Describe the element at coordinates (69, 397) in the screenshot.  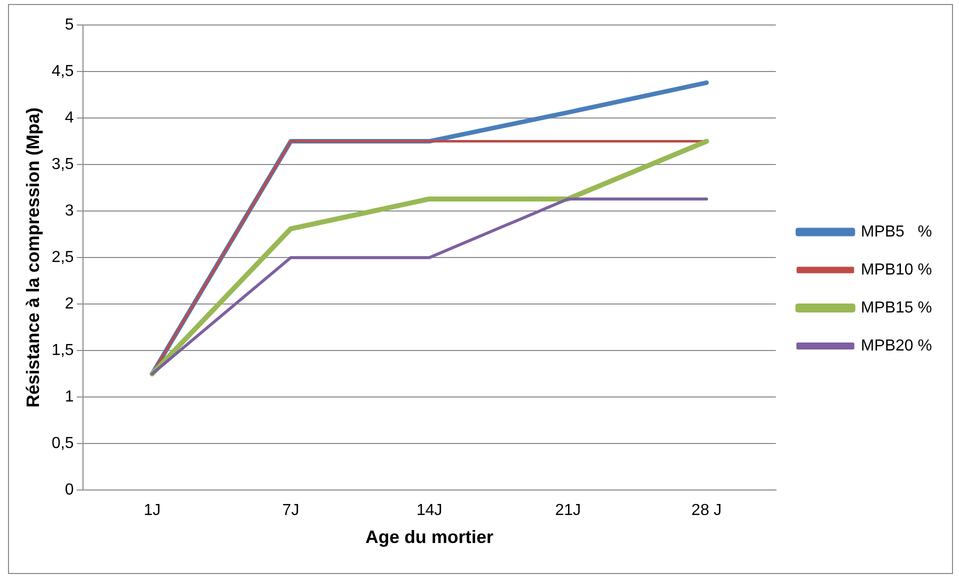
I see `y-tick-label: 1` at that location.